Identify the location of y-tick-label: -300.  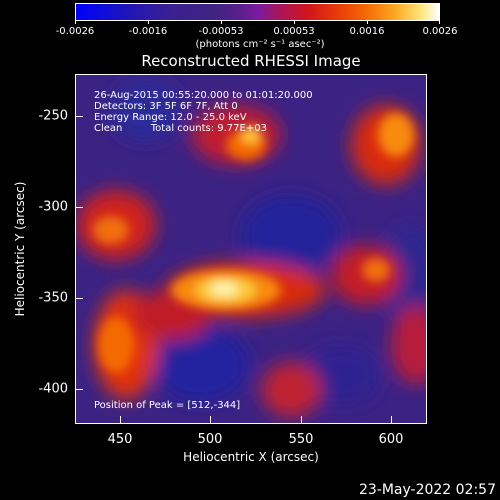
(53, 207).